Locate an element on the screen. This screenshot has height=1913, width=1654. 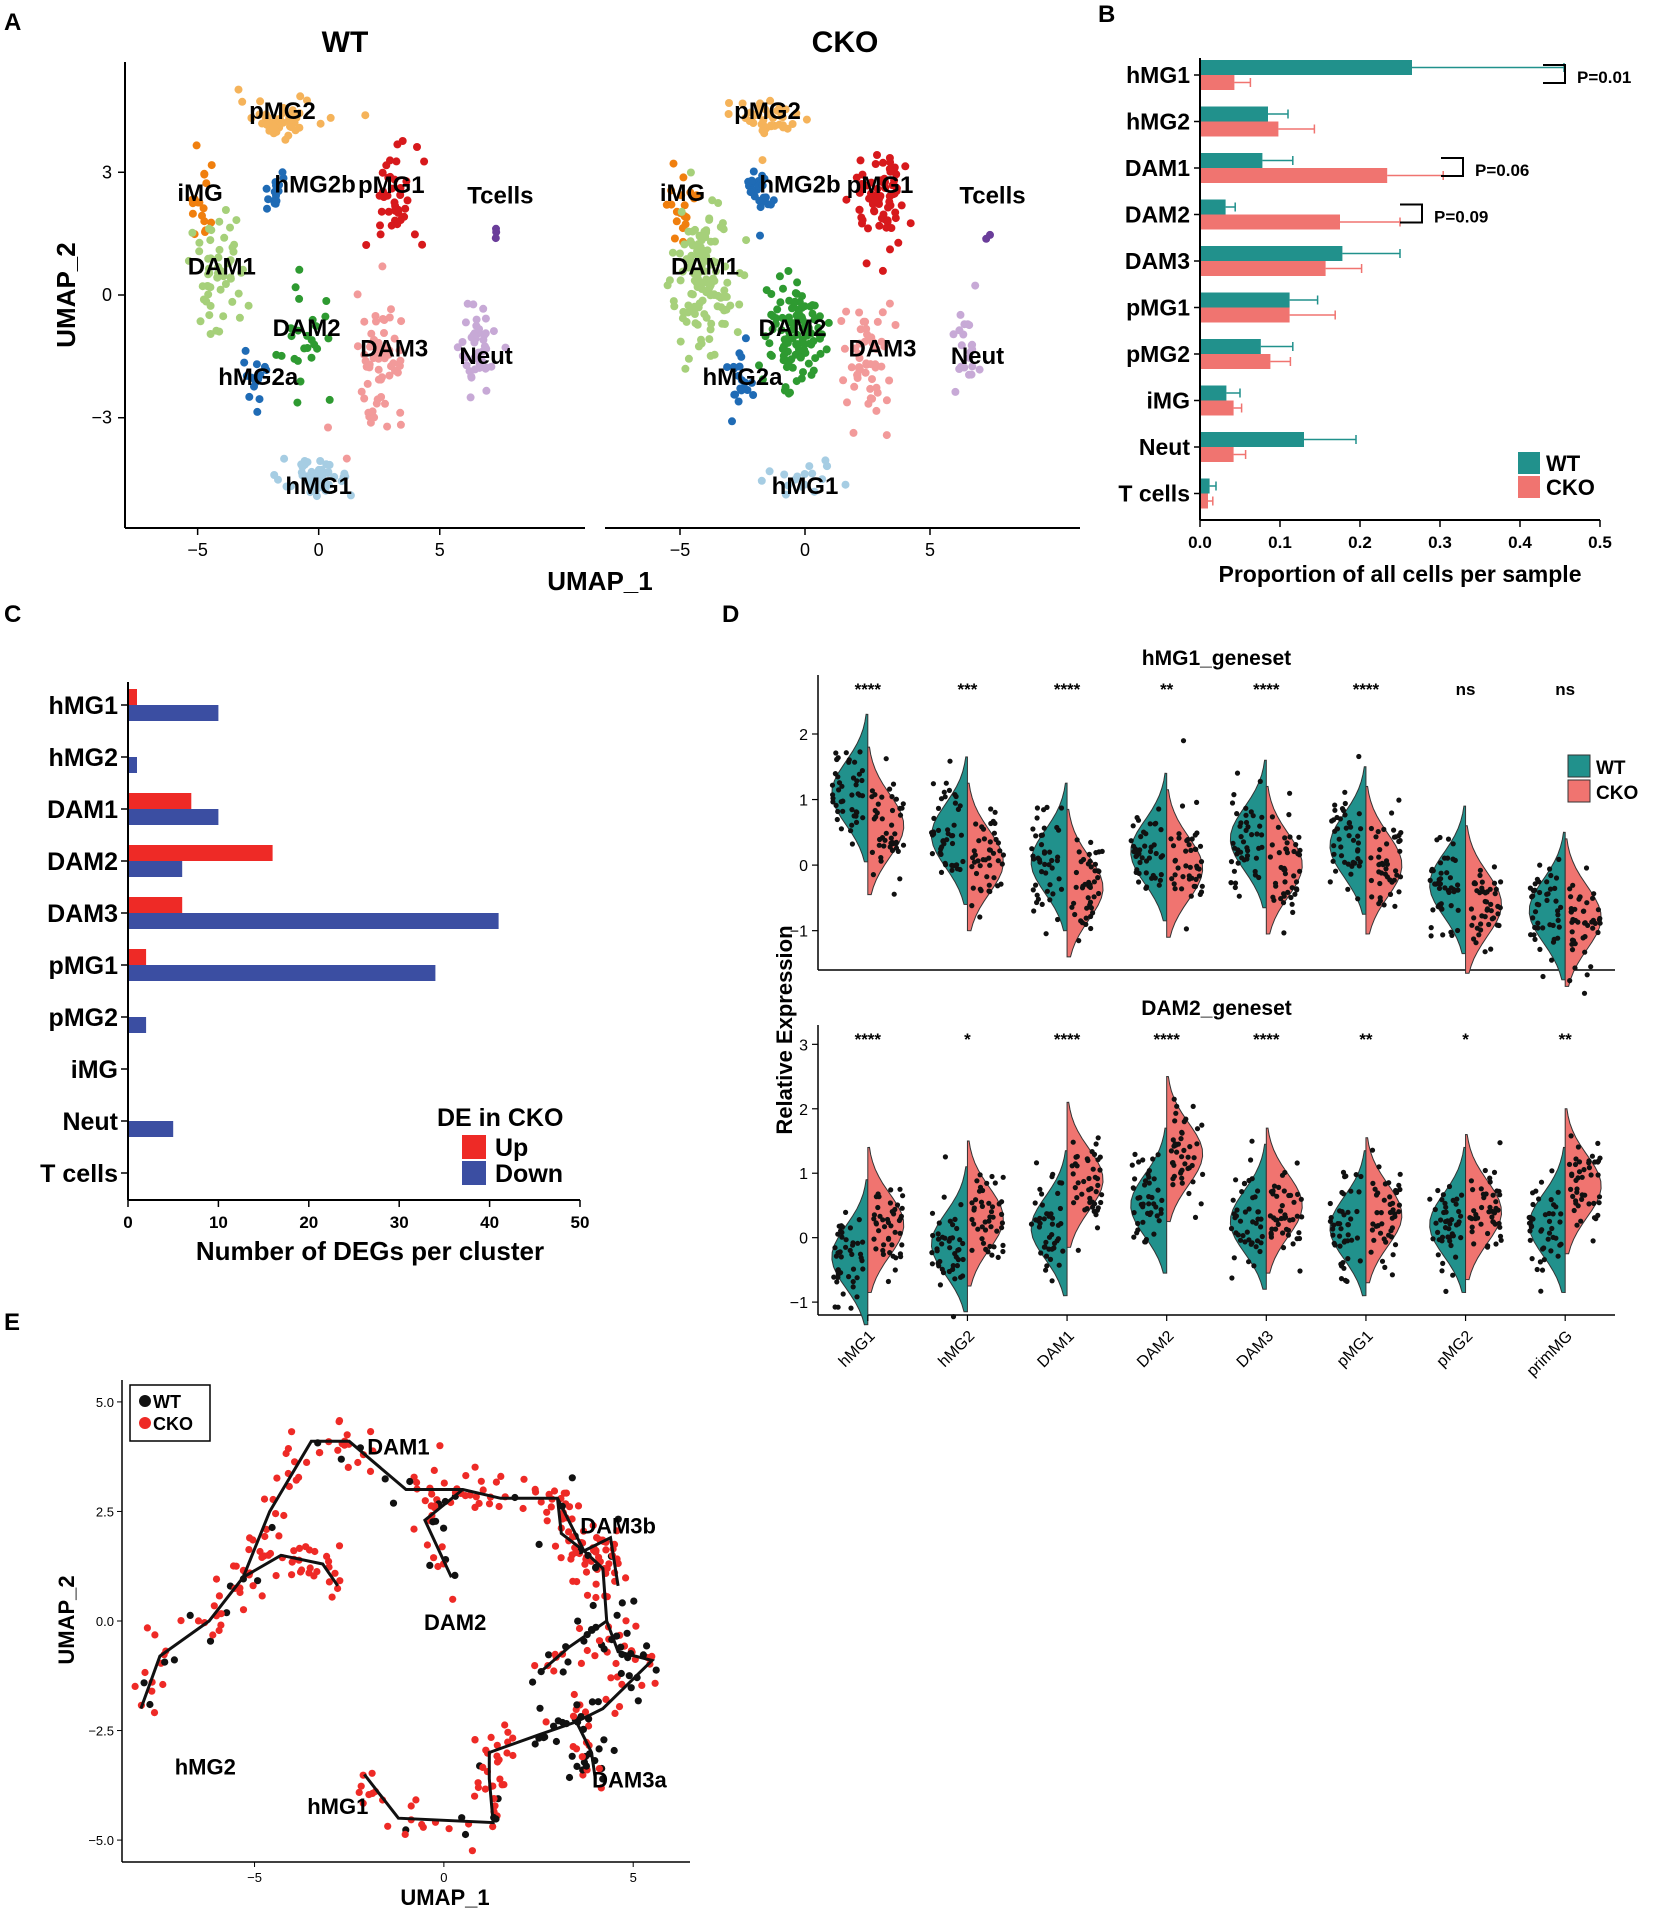
panel-e-legend: WT CKO is located at coordinates (170, 1413).